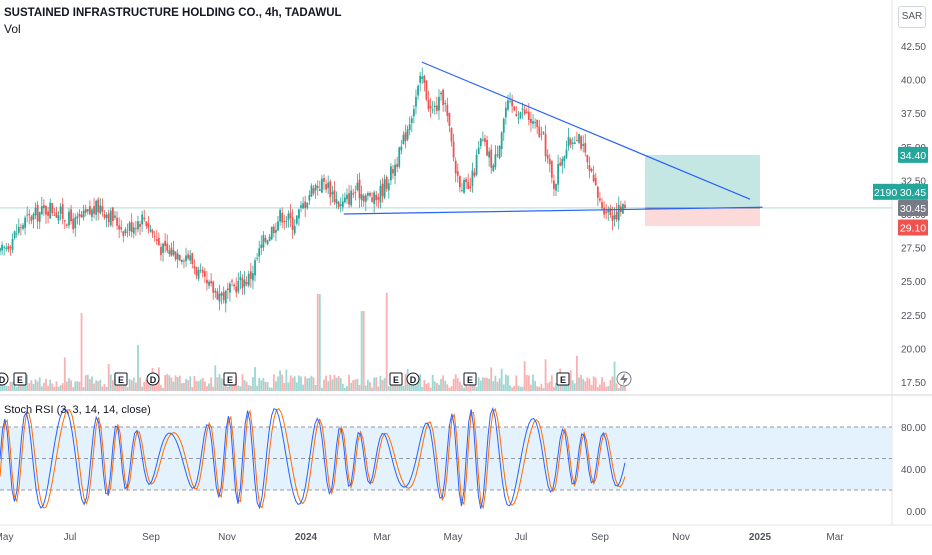 This screenshot has width=932, height=555. I want to click on volume-label: Vol, so click(12, 29).